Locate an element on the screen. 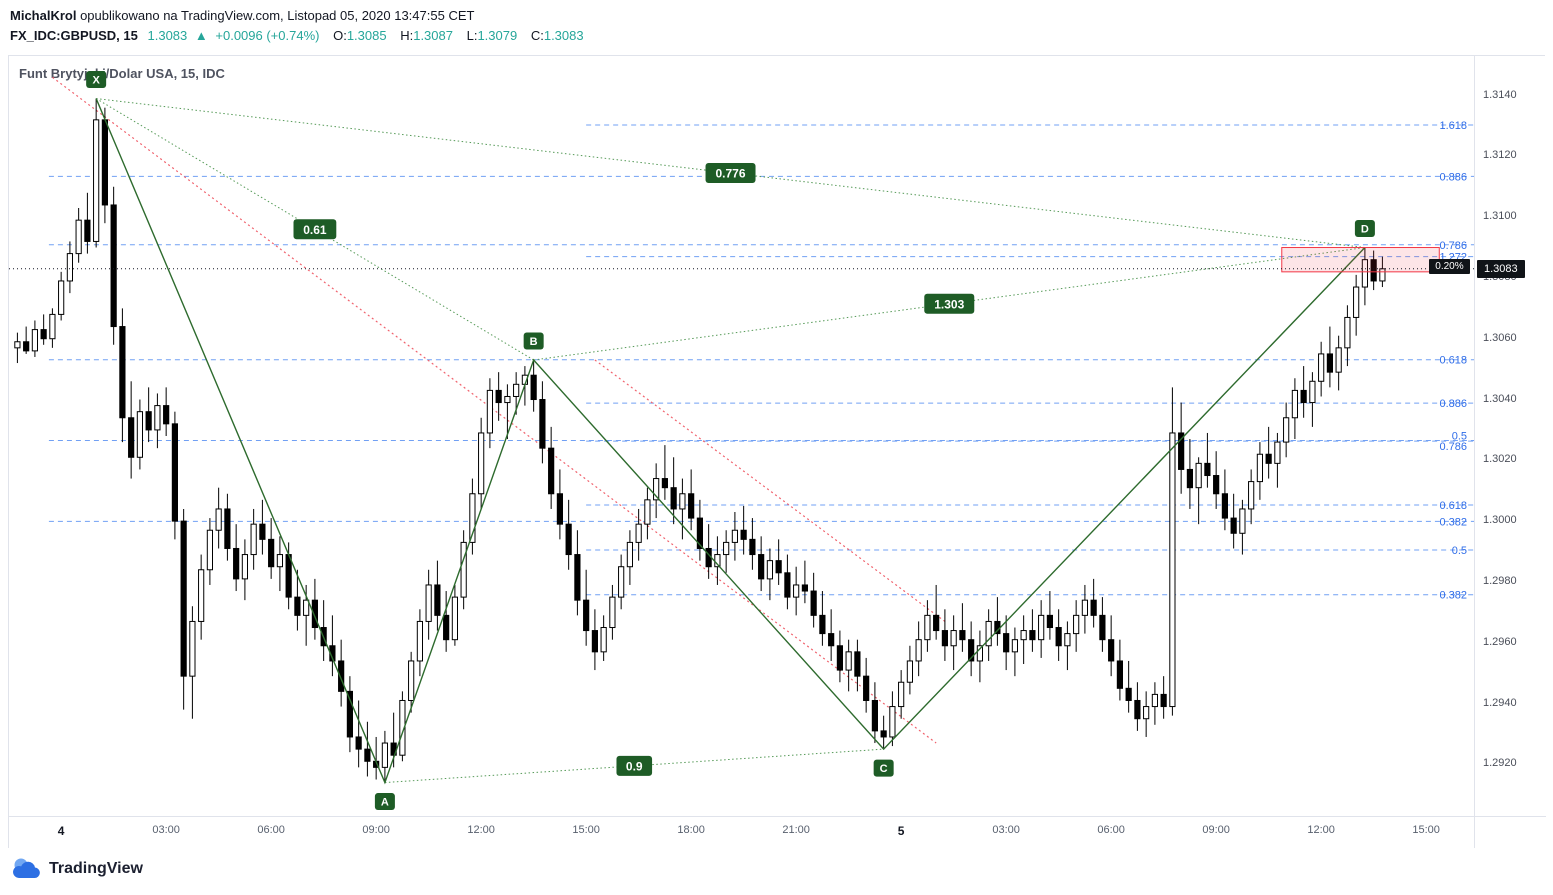 This screenshot has height=895, width=1553. axis-corner is located at coordinates (1510, 832).